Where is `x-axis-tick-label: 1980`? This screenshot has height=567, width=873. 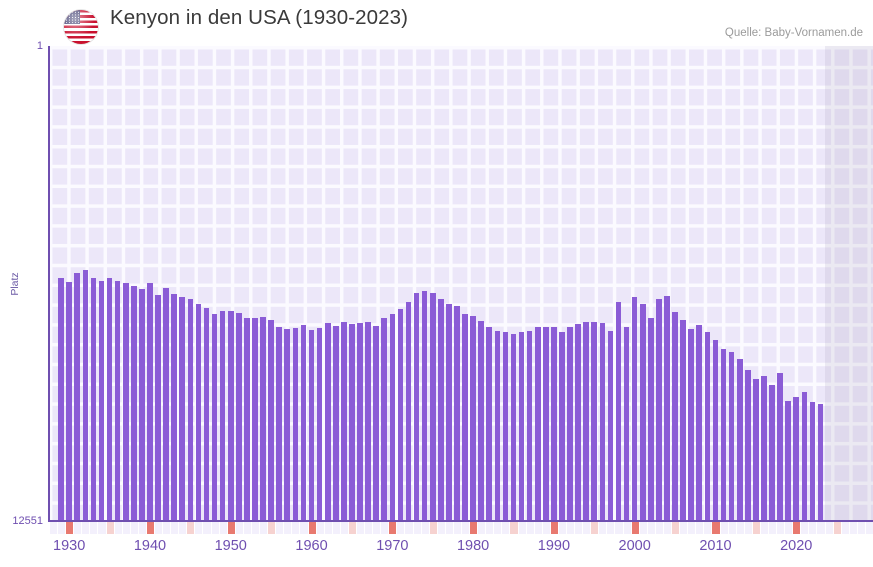 x-axis-tick-label: 1980 is located at coordinates (473, 546).